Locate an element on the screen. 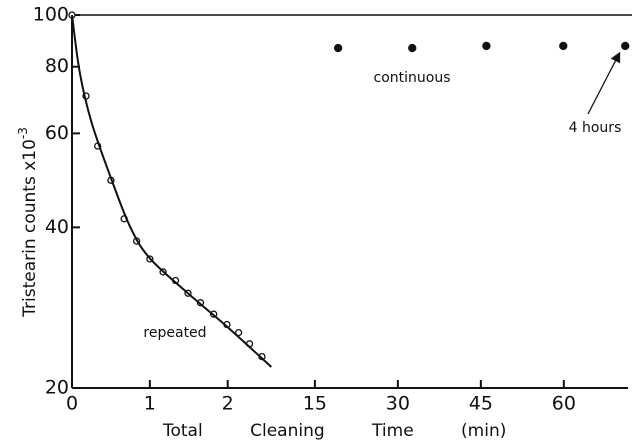  x-tick-label: 45 is located at coordinates (481, 404).